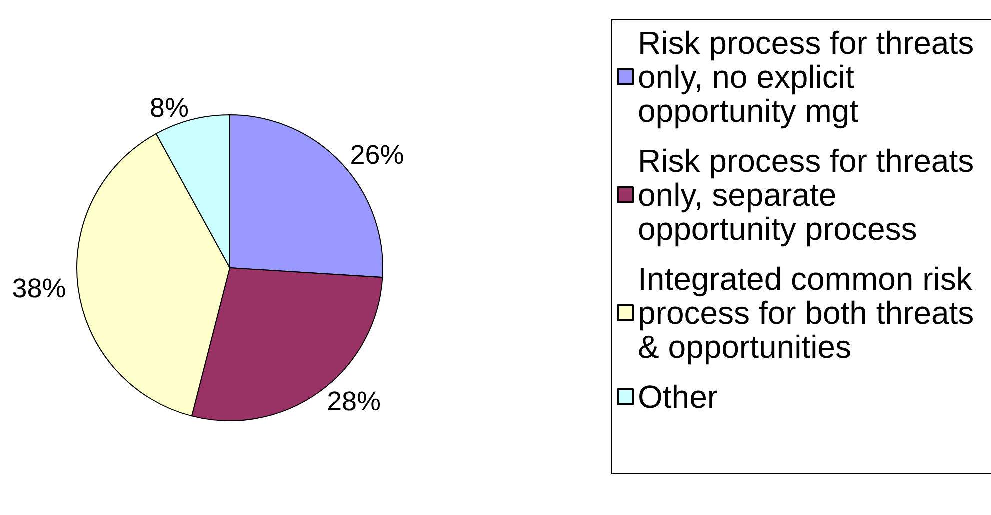 This screenshot has width=991, height=515. Describe the element at coordinates (39, 289) in the screenshot. I see `data-label: 38%` at that location.